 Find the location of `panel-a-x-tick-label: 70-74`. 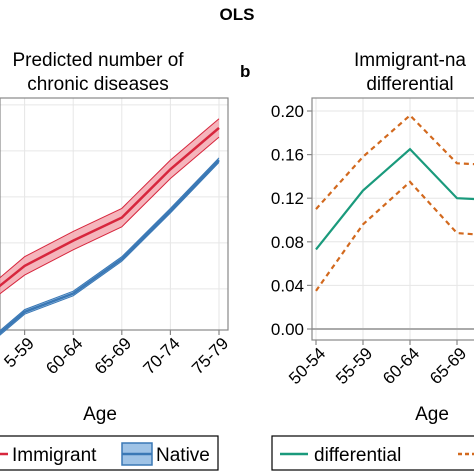

panel-a-x-tick-label: 70-74 is located at coordinates (162, 356).